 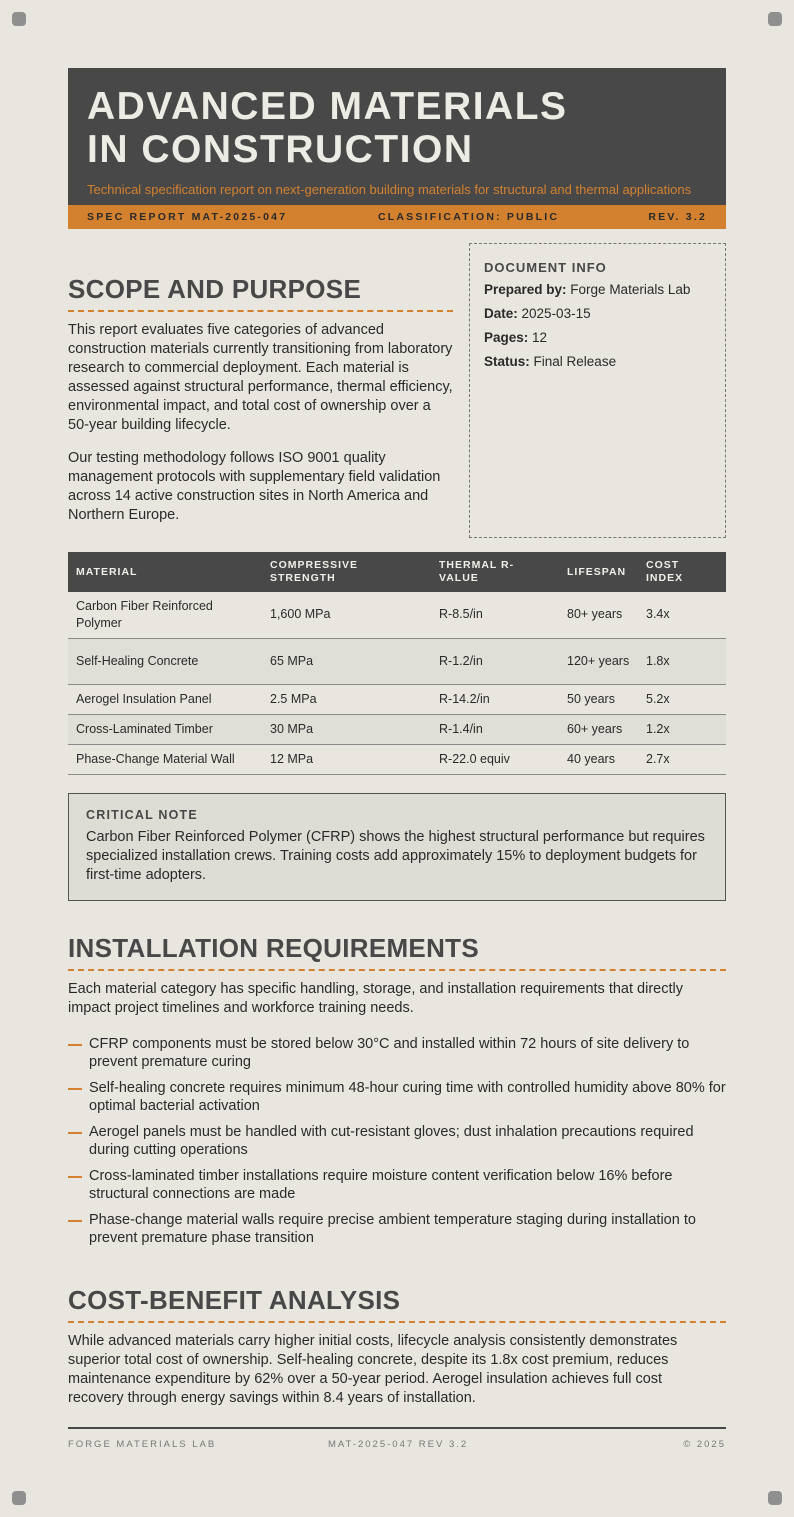 What do you see at coordinates (346, 615) in the screenshot?
I see `table-cell: 1,600 MPa` at bounding box center [346, 615].